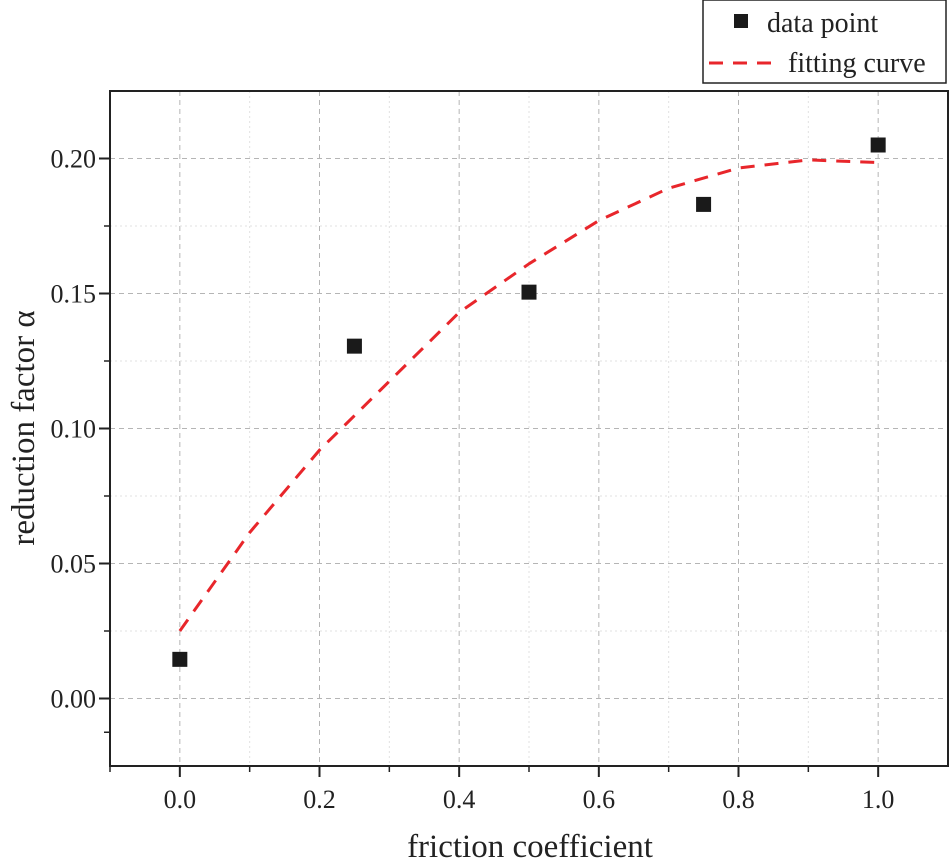 The image size is (951, 866). What do you see at coordinates (599, 799) in the screenshot?
I see `x-tick-label: 0.6` at bounding box center [599, 799].